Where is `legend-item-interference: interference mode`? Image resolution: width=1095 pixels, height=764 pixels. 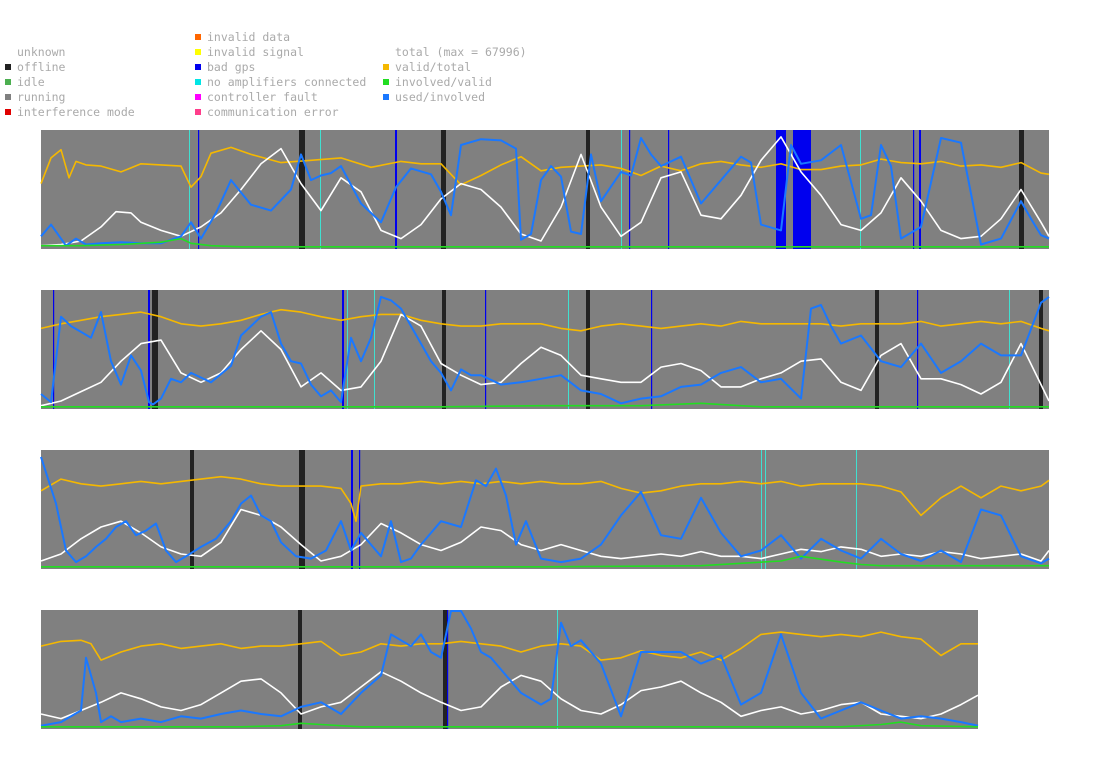 legend-item-interference: interference mode is located at coordinates (70, 112).